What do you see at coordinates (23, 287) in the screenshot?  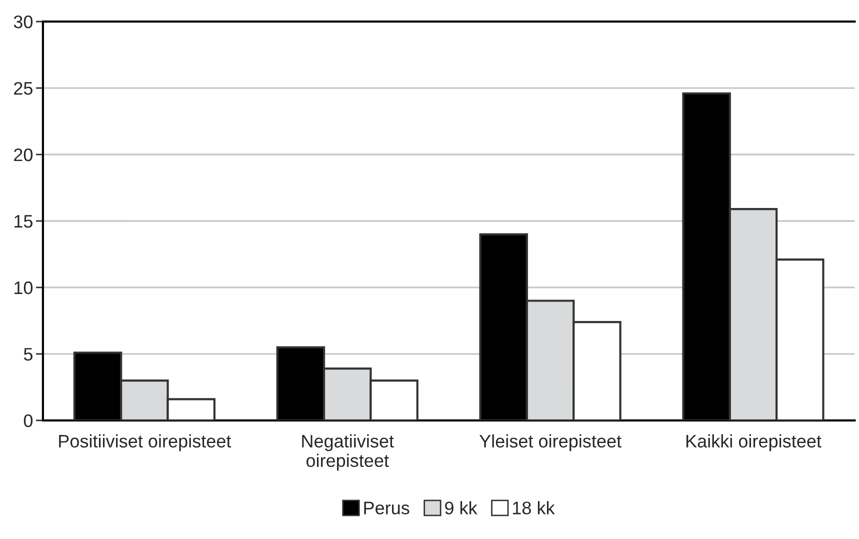 I see `y-tick-label: 10` at bounding box center [23, 287].